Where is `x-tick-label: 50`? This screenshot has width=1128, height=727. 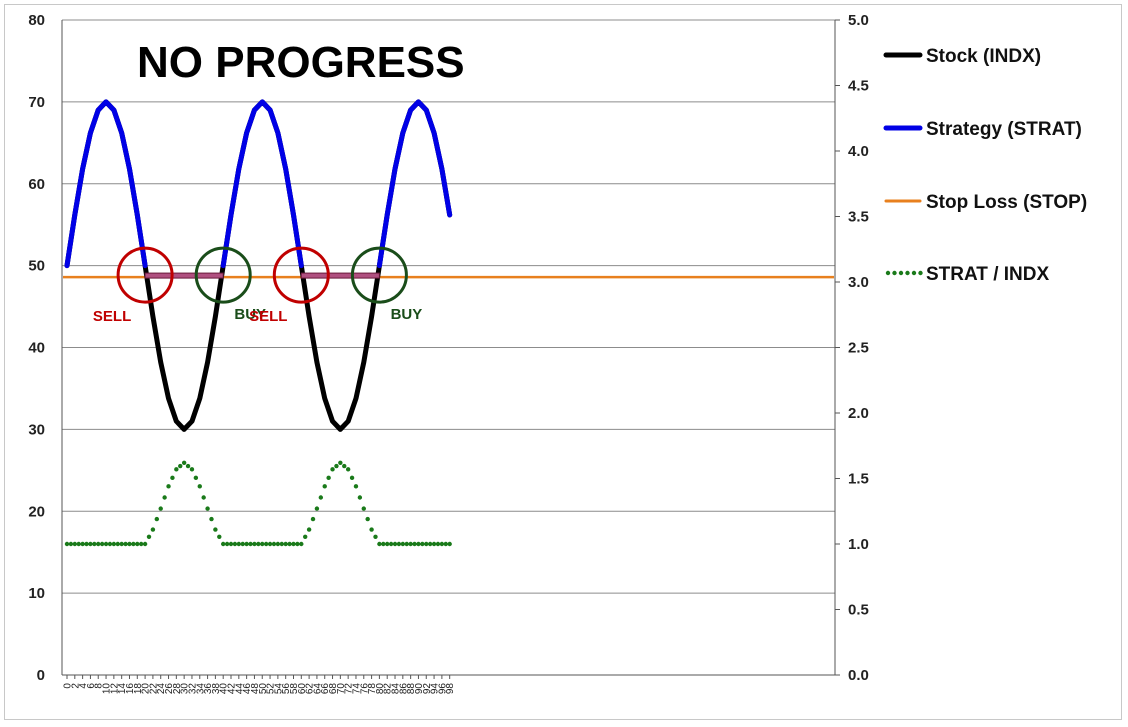 x-tick-label: 50 is located at coordinates (263, 689).